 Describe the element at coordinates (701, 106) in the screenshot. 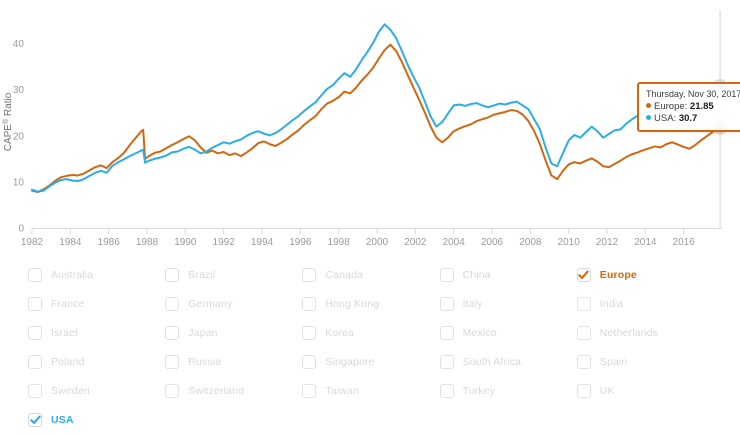

I see `tooltip-value-europe: 21.85` at that location.